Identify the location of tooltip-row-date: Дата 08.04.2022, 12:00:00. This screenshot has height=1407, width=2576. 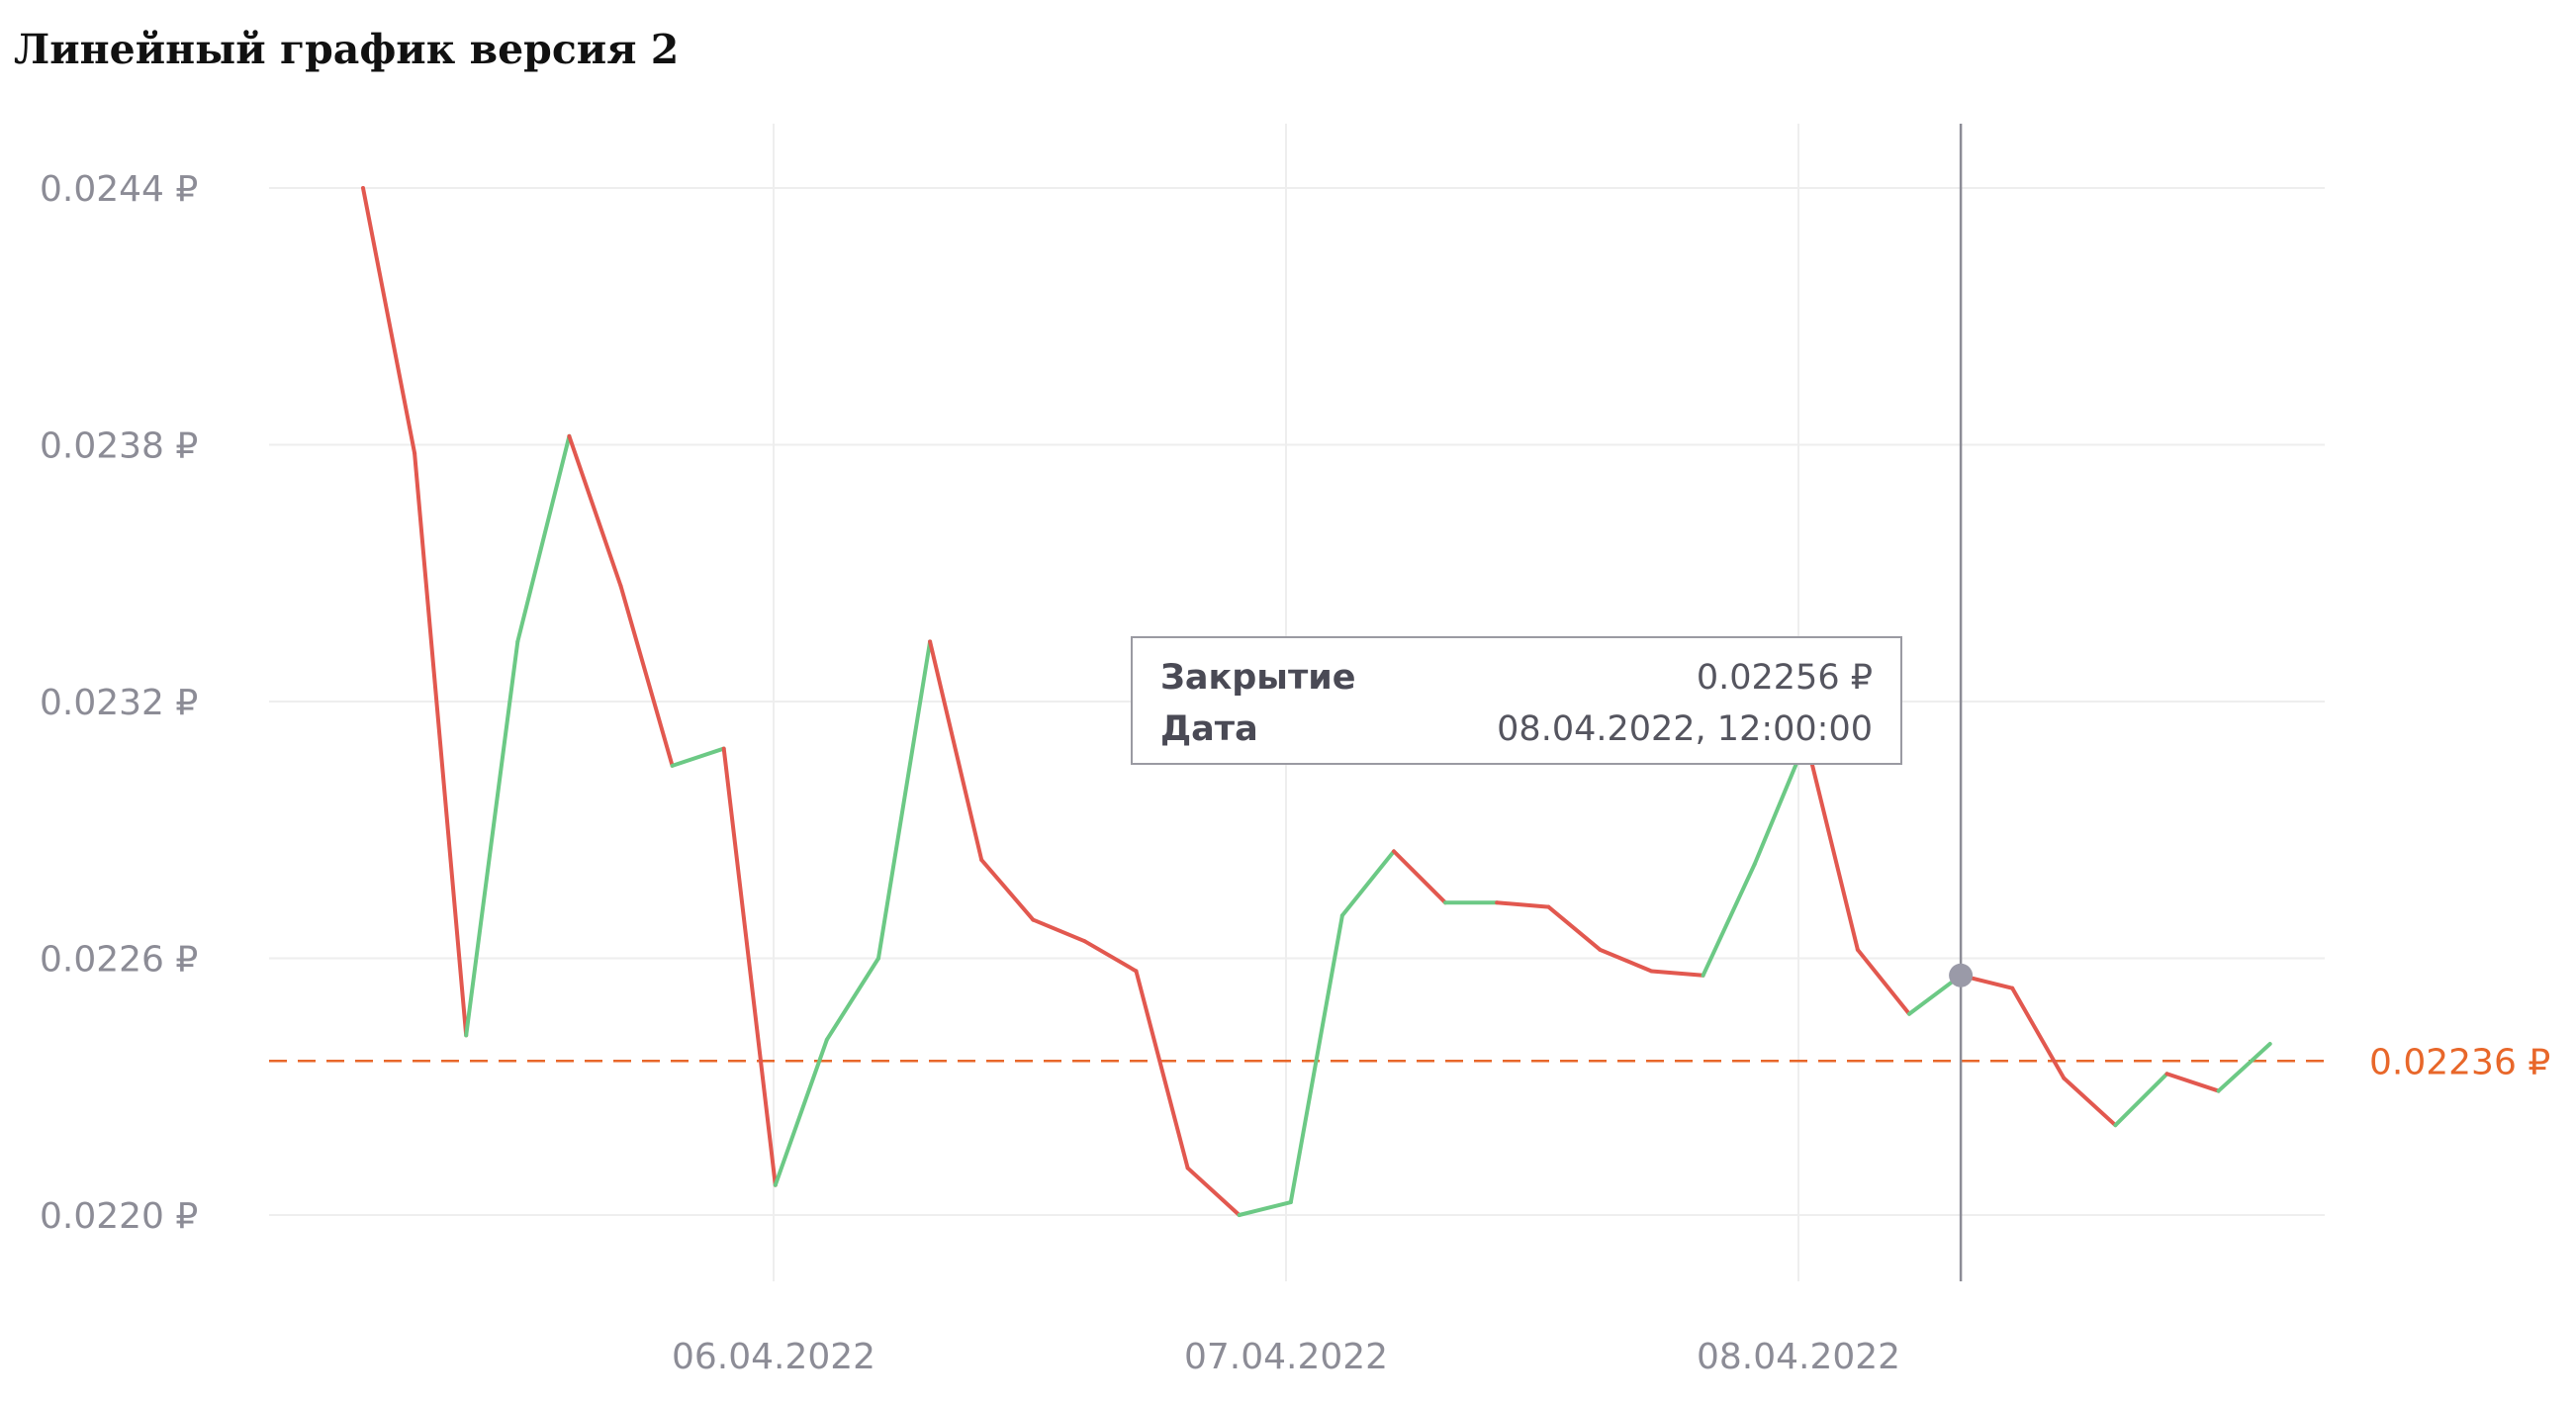
(1516, 729).